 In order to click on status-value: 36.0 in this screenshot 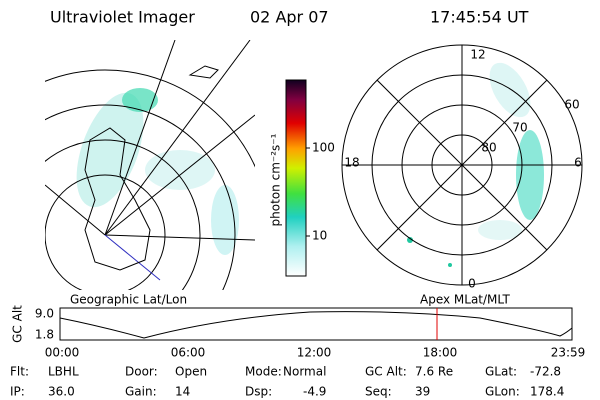, I will do `click(61, 392)`.